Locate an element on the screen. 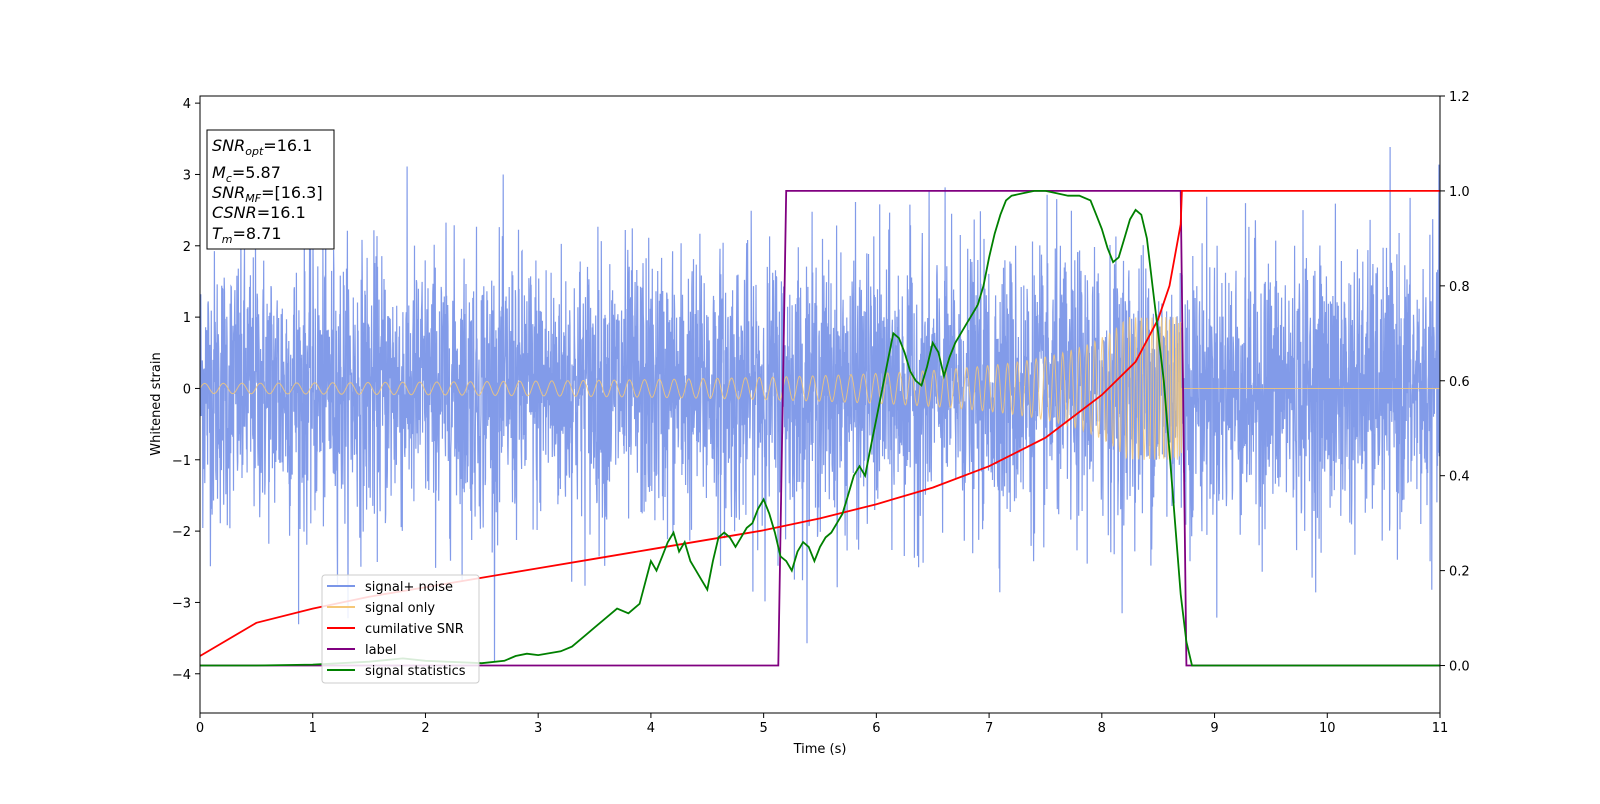 The width and height of the screenshot is (1600, 804). annotation-base: CSNR is located at coordinates (234, 212).